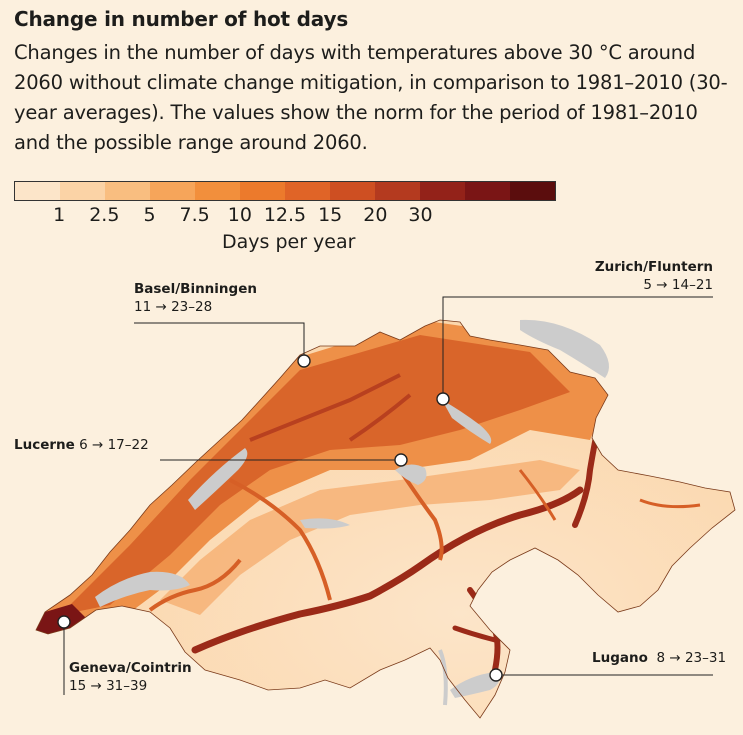 This screenshot has width=743, height=735. I want to click on lake-lucerne, so click(411, 474).